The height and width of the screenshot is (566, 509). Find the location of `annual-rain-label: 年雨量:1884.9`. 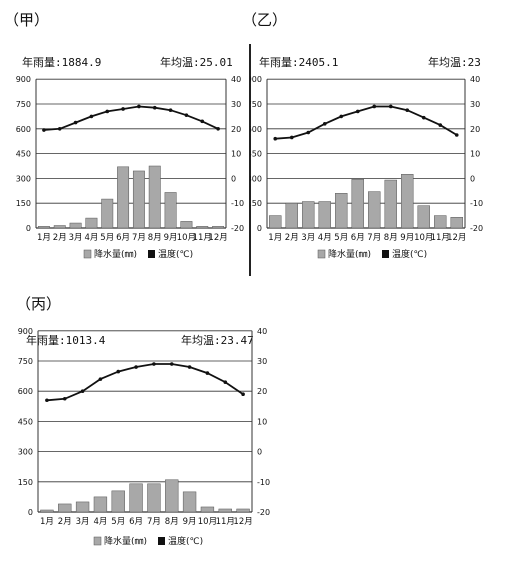

annual-rain-label: 年雨量:1884.9 is located at coordinates (62, 62).